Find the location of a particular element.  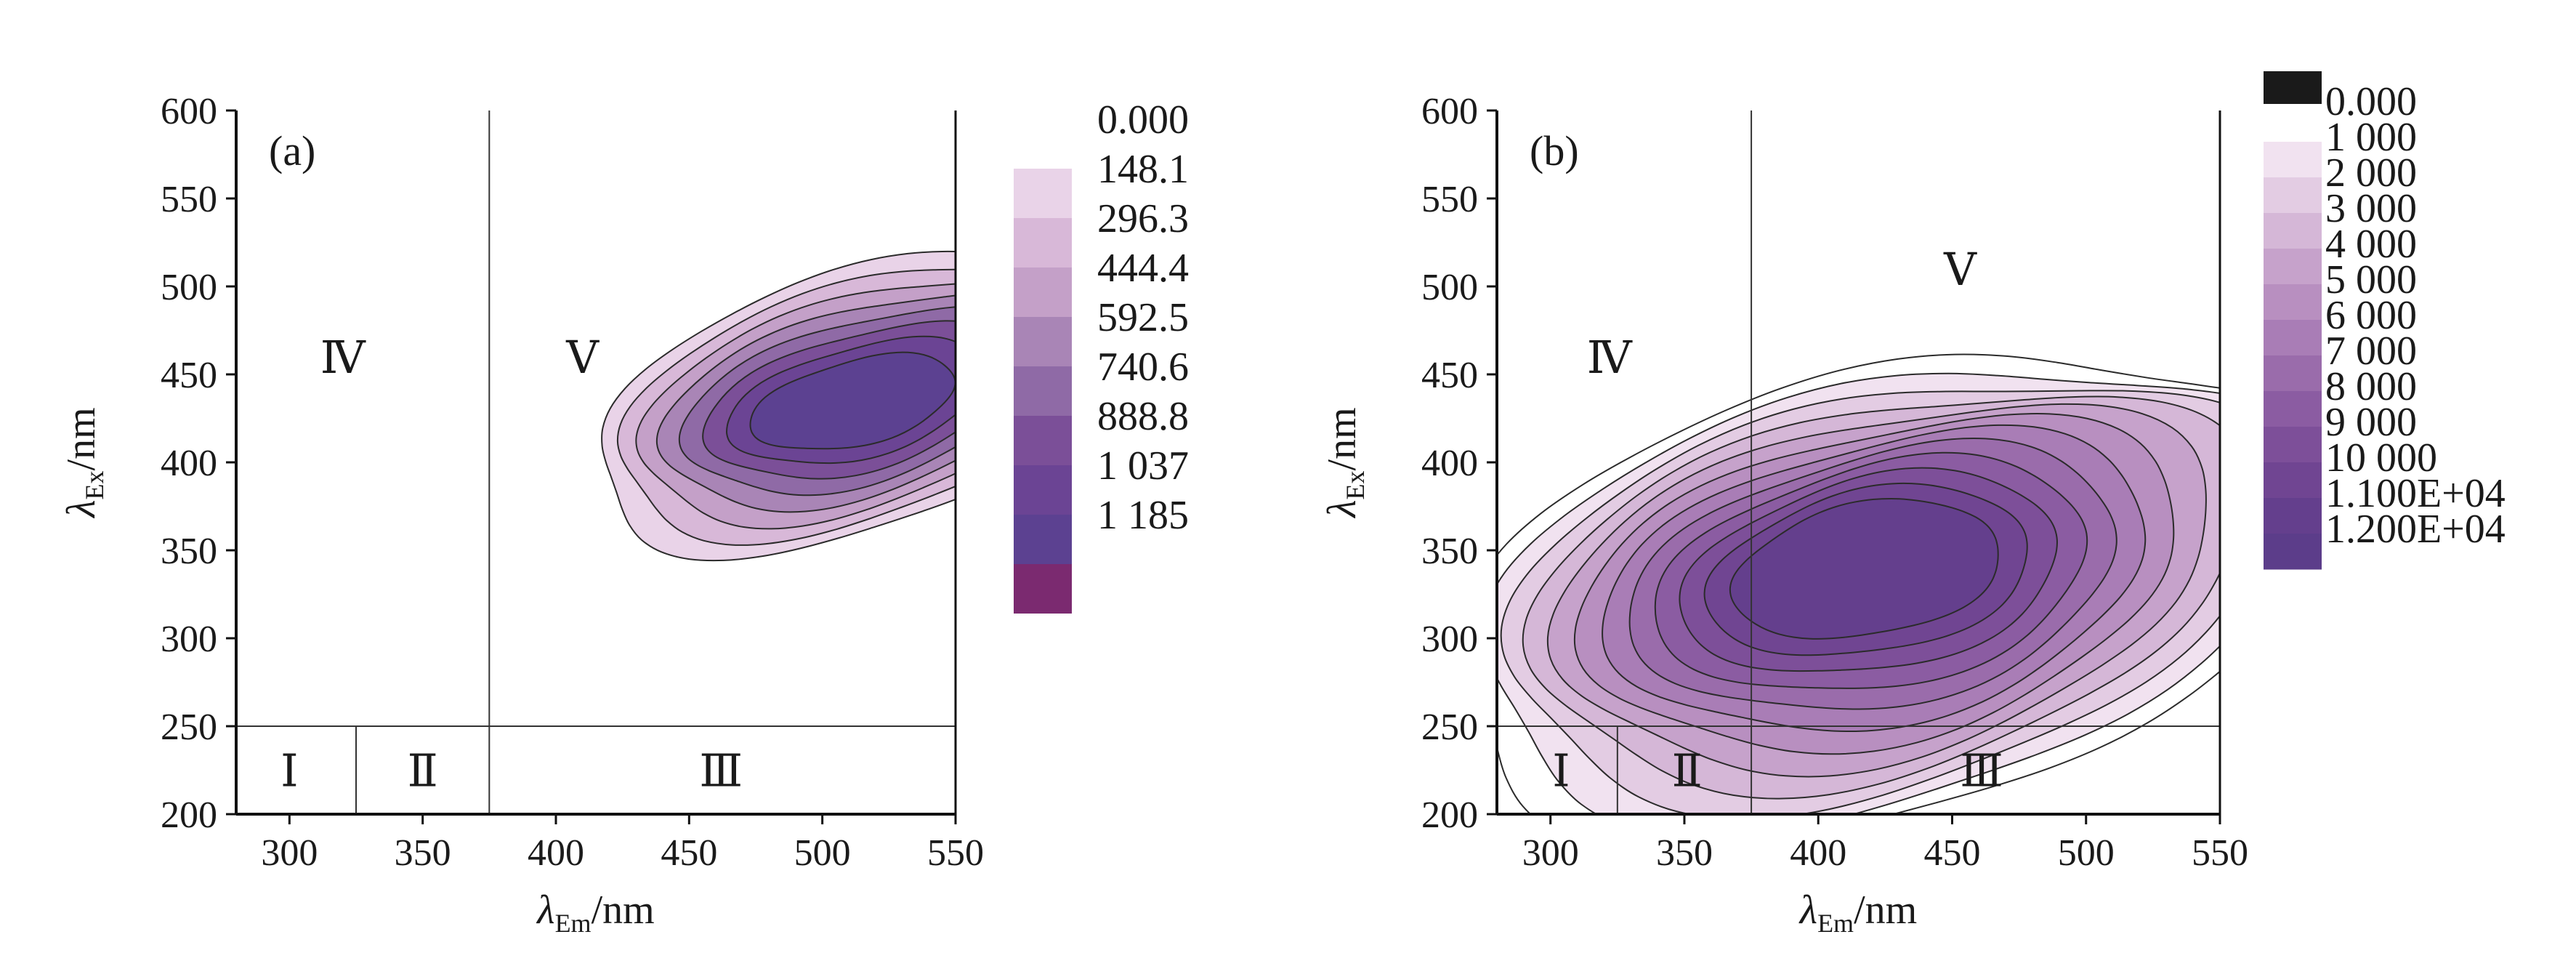

colorbar-level-label: 592.5 is located at coordinates (1143, 317).